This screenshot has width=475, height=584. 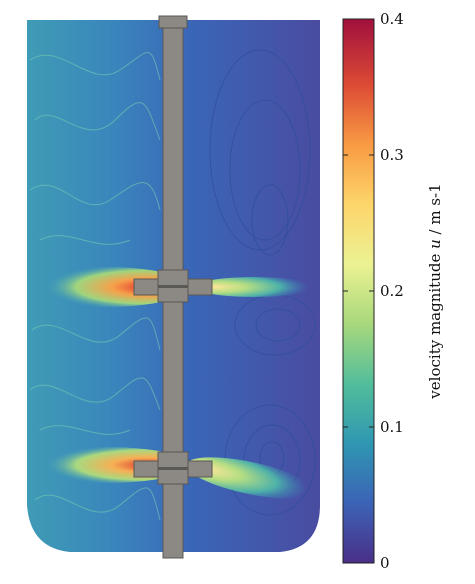 What do you see at coordinates (173, 468) in the screenshot?
I see `lower-impeller` at bounding box center [173, 468].